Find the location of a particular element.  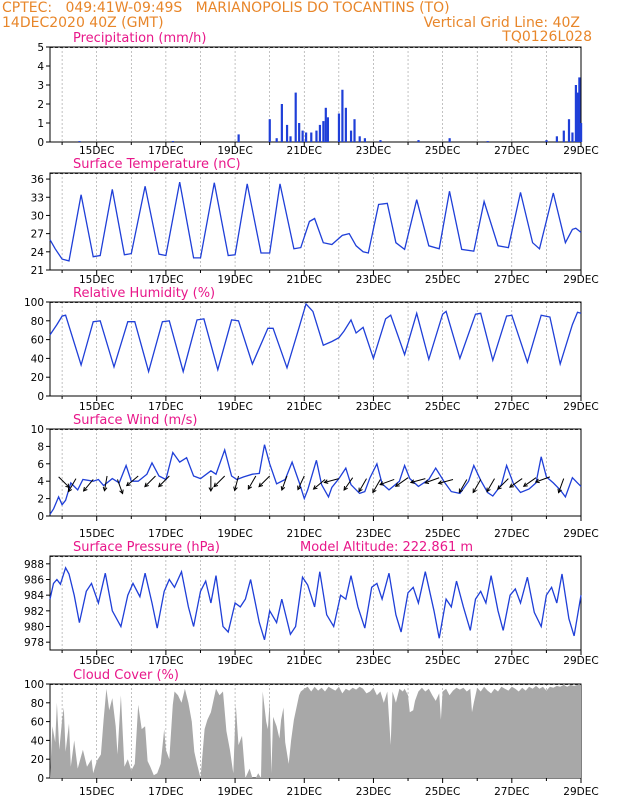

y-tick-label: 978 is located at coordinates (34, 643).